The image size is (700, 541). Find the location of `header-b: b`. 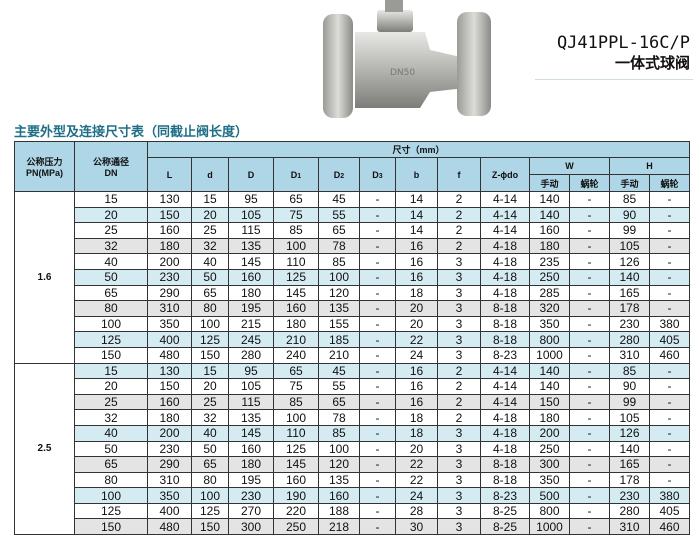

header-b: b is located at coordinates (416, 174).